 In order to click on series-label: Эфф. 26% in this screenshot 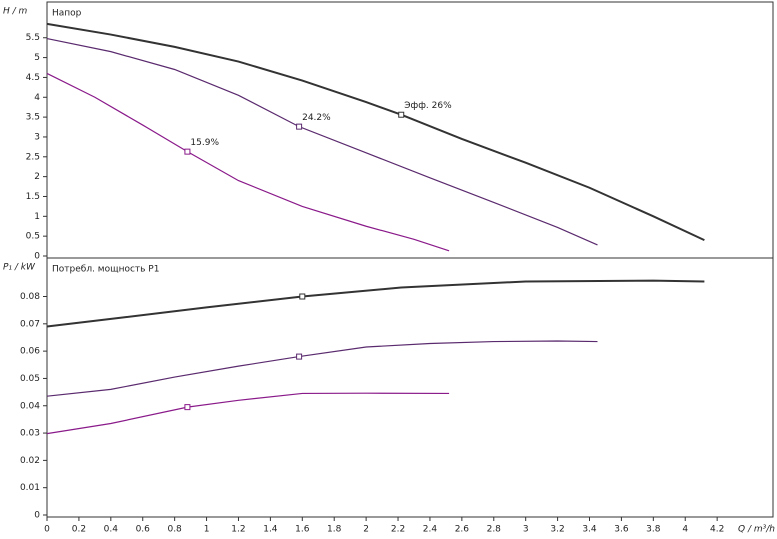, I will do `click(428, 106)`.